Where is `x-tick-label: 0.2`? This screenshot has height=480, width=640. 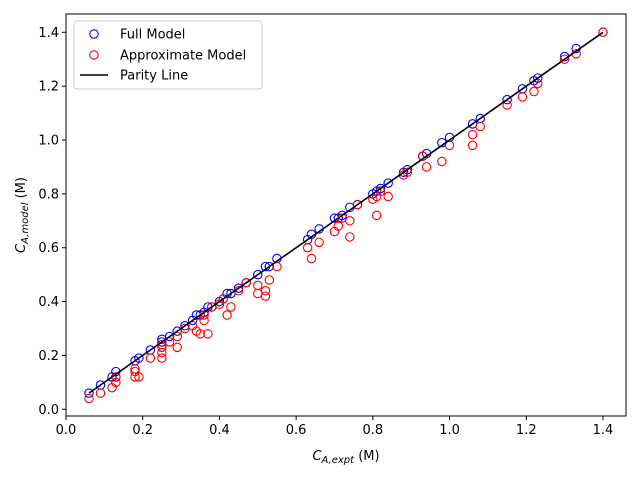 x-tick-label: 0.2 is located at coordinates (142, 430).